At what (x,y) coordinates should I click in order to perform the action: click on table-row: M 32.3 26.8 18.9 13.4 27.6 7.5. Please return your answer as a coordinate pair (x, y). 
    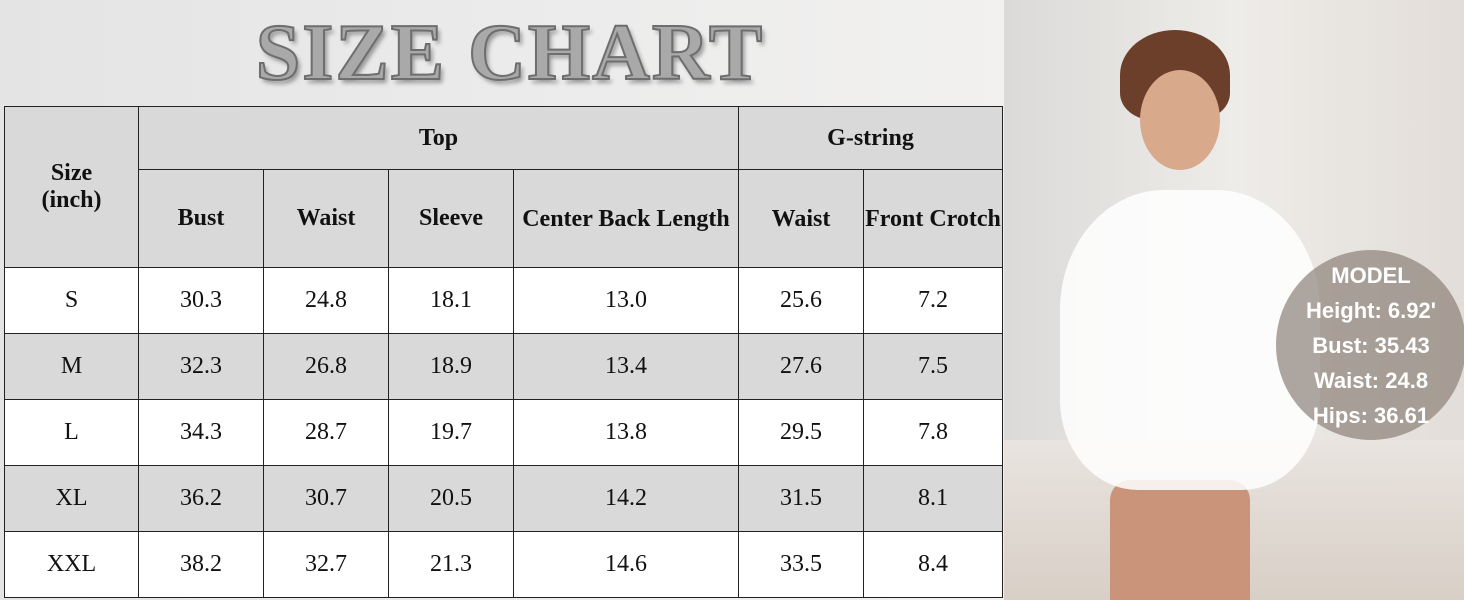
    Looking at the image, I should click on (503, 366).